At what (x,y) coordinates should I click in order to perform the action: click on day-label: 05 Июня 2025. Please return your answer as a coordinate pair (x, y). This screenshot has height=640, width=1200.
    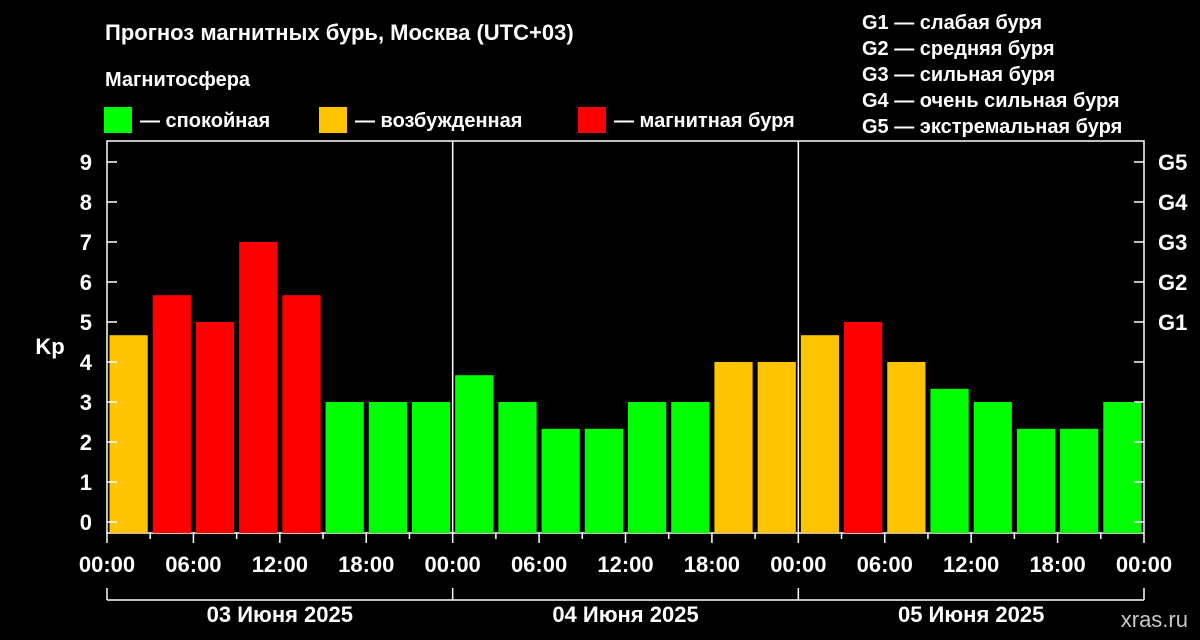
    Looking at the image, I should click on (971, 614).